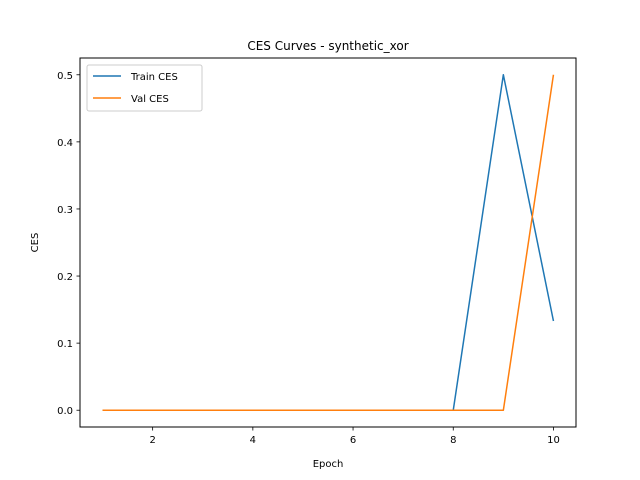 This screenshot has width=640, height=480. I want to click on y-axis-label: CES, so click(35, 243).